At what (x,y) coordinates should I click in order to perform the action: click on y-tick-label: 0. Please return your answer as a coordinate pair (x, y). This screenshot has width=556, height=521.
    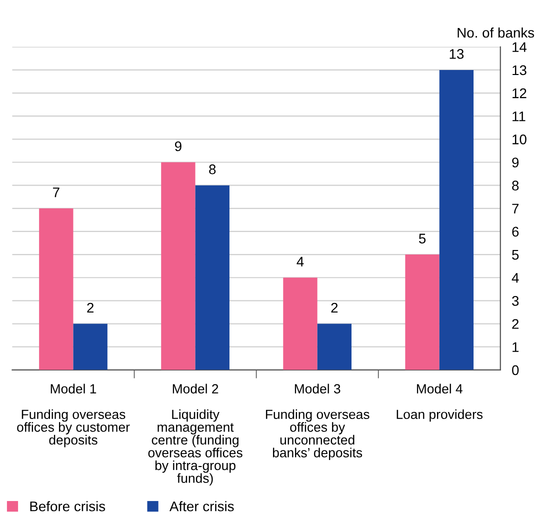
    Looking at the image, I should click on (515, 370).